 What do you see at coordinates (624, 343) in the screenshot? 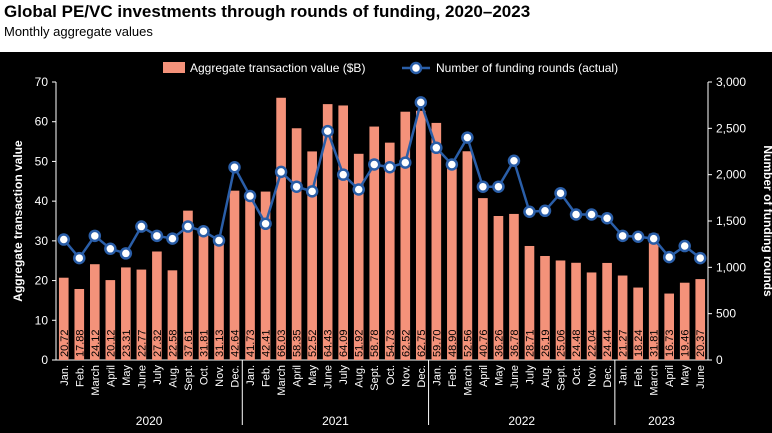
I see `bar-value-label: 21.27` at bounding box center [624, 343].